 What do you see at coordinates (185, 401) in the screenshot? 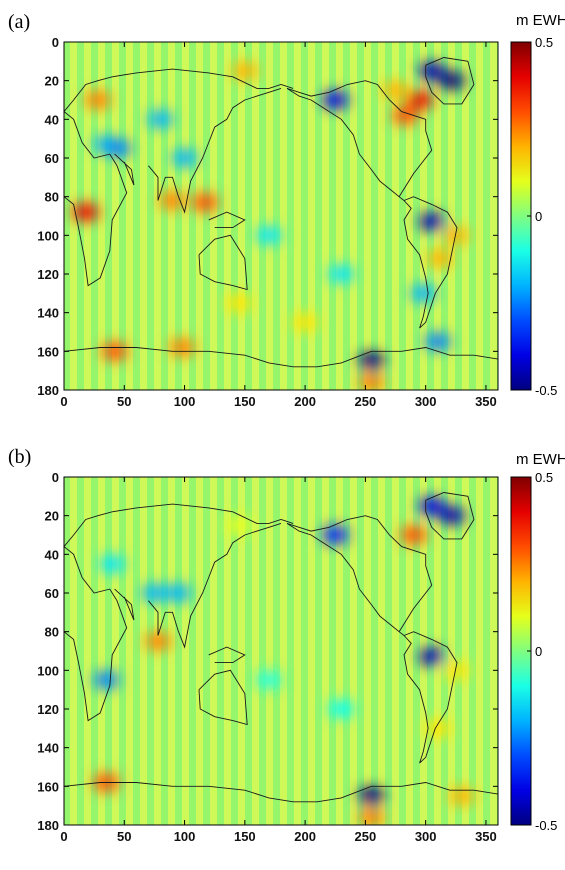
I see `x-tick-label: 100` at bounding box center [185, 401].